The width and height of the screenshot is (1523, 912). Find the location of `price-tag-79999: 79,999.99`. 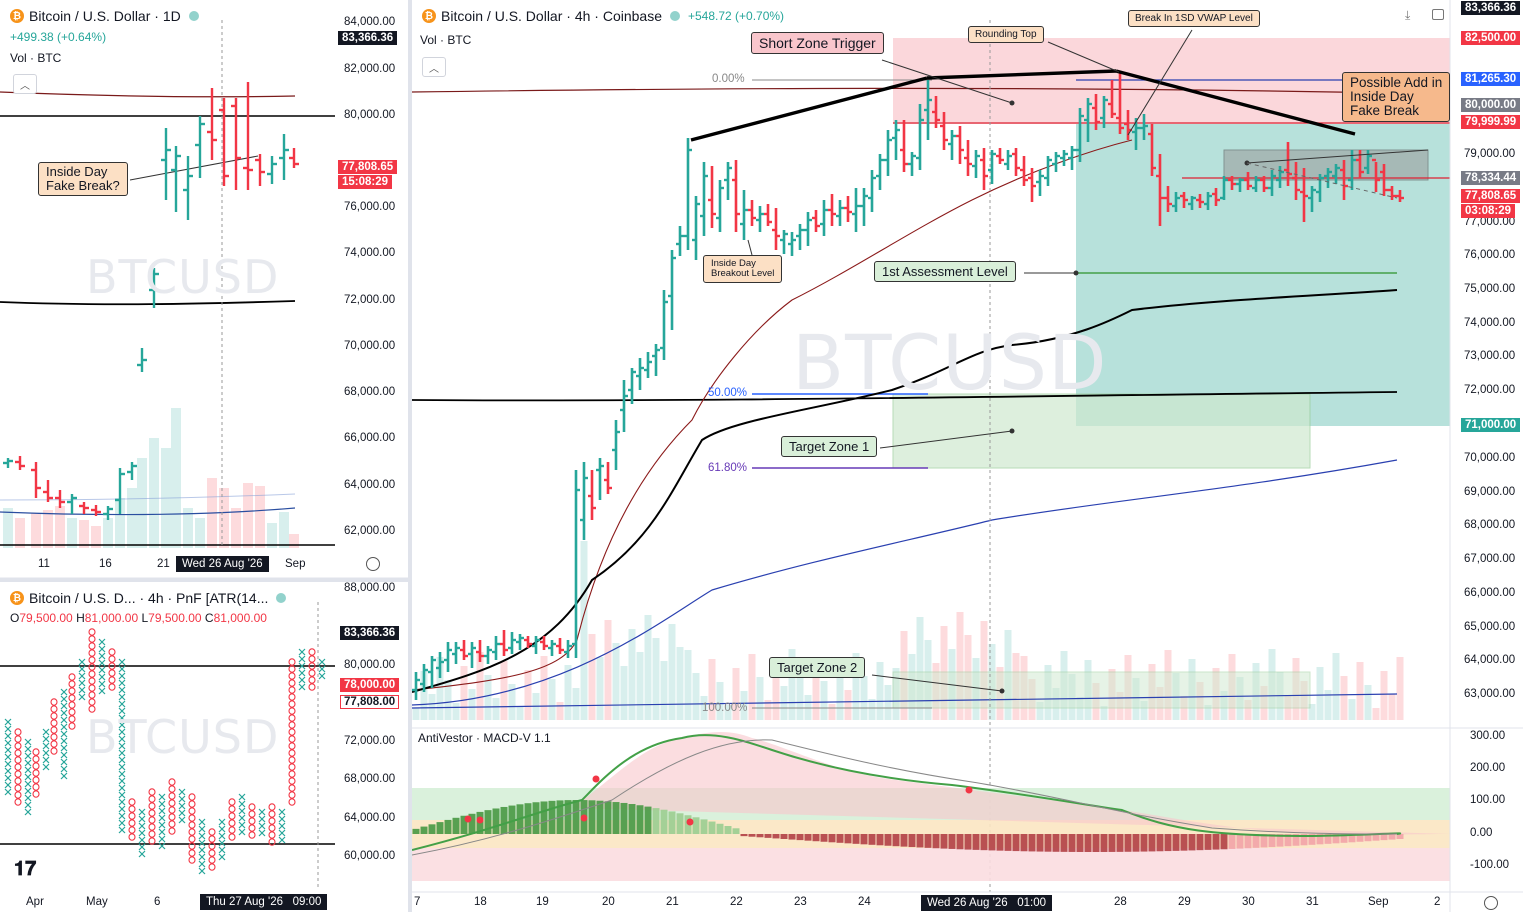

price-tag-79999: 79,999.99 is located at coordinates (1491, 122).